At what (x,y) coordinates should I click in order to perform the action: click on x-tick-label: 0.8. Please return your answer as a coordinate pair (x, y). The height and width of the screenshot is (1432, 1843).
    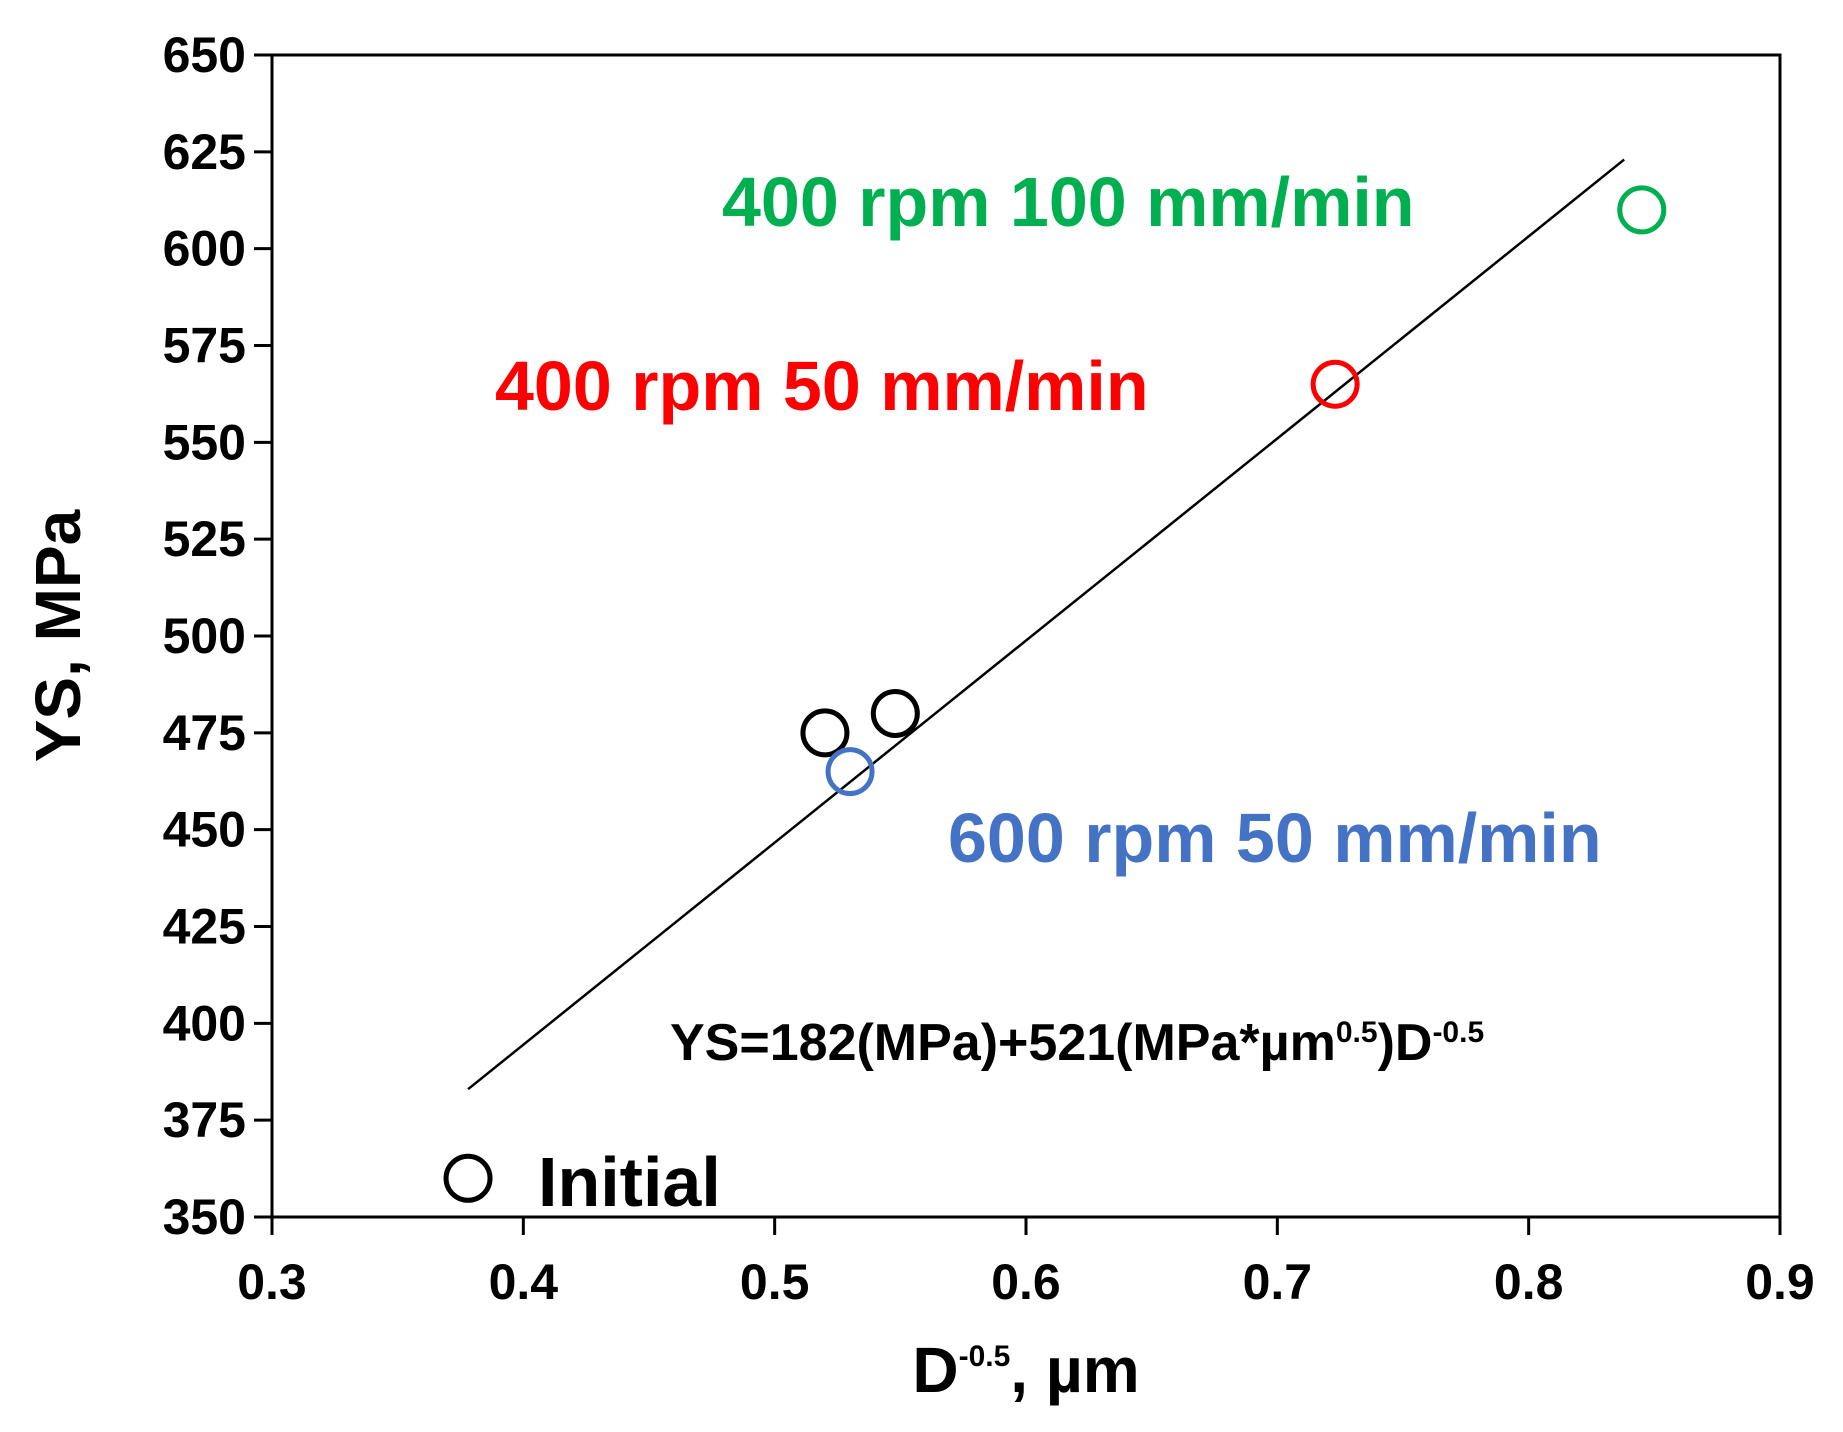
    Looking at the image, I should click on (1529, 1282).